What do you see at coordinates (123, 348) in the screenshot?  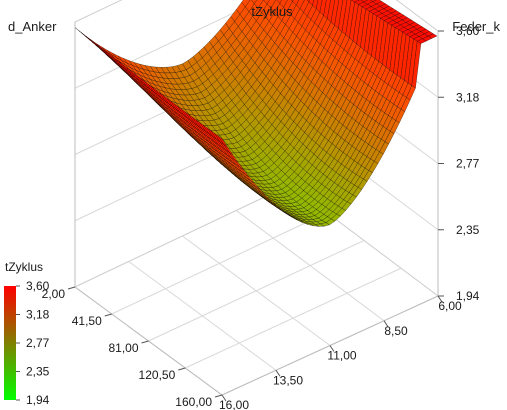 I see `x-tick-label: 81,00` at bounding box center [123, 348].